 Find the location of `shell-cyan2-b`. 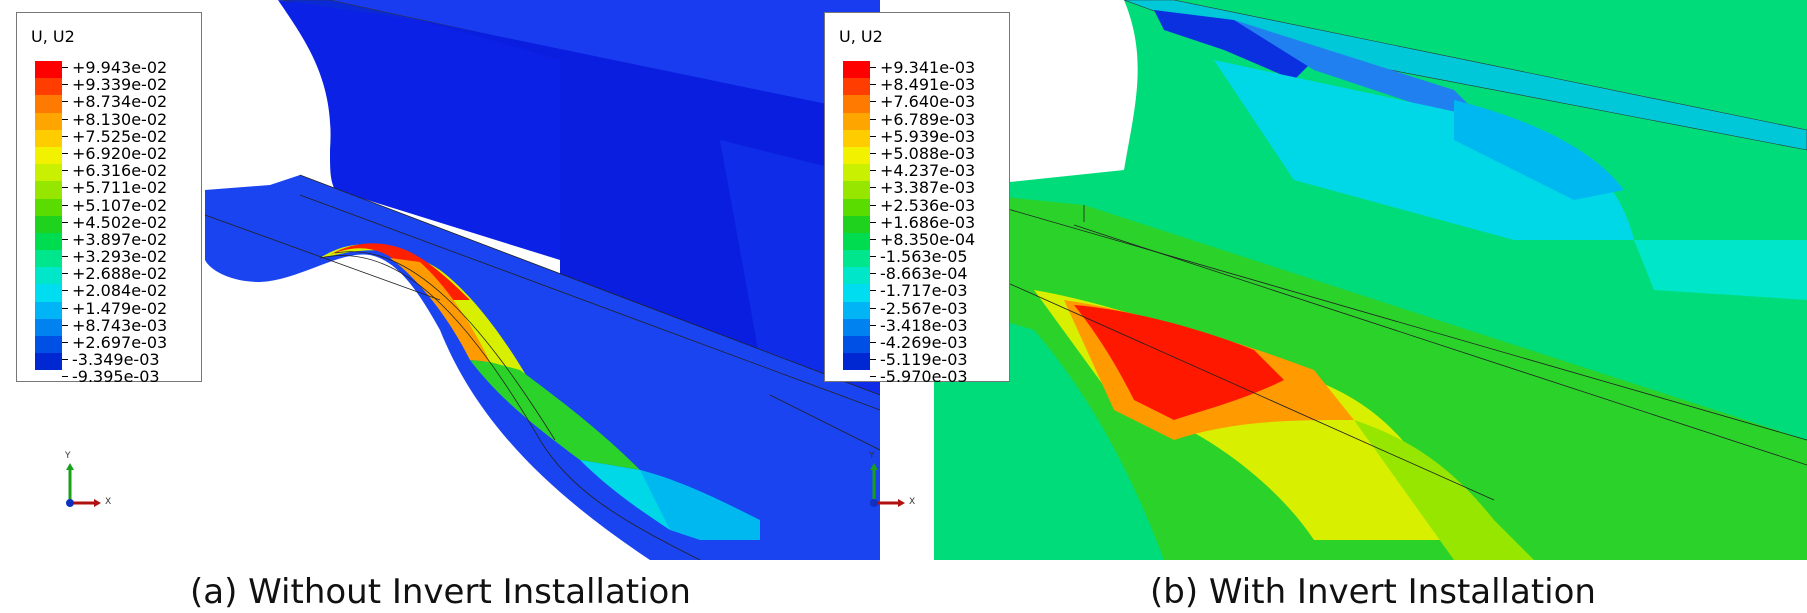

shell-cyan2-b is located at coordinates (1539, 150).